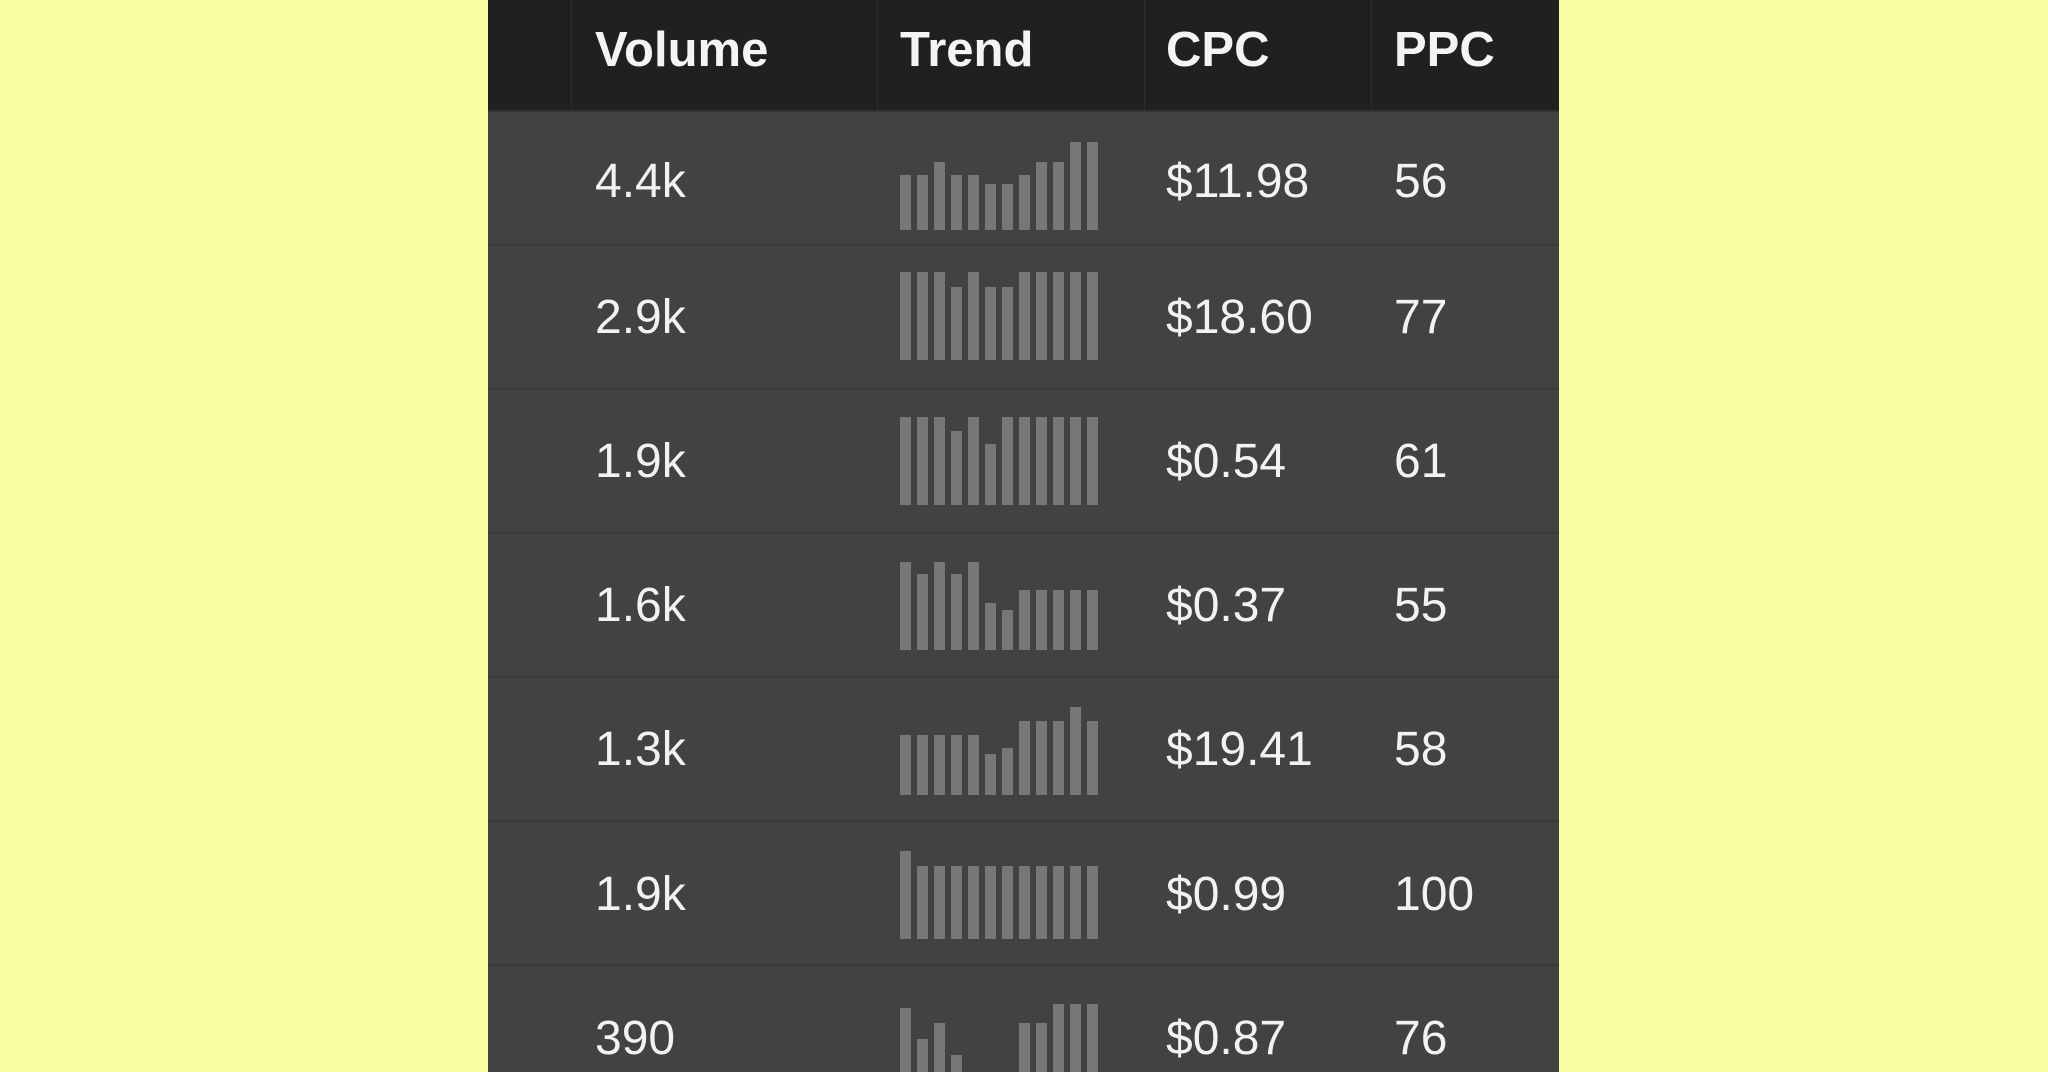 This screenshot has width=2048, height=1072. Describe the element at coordinates (640, 605) in the screenshot. I see `volume-cell: 1.6k` at that location.